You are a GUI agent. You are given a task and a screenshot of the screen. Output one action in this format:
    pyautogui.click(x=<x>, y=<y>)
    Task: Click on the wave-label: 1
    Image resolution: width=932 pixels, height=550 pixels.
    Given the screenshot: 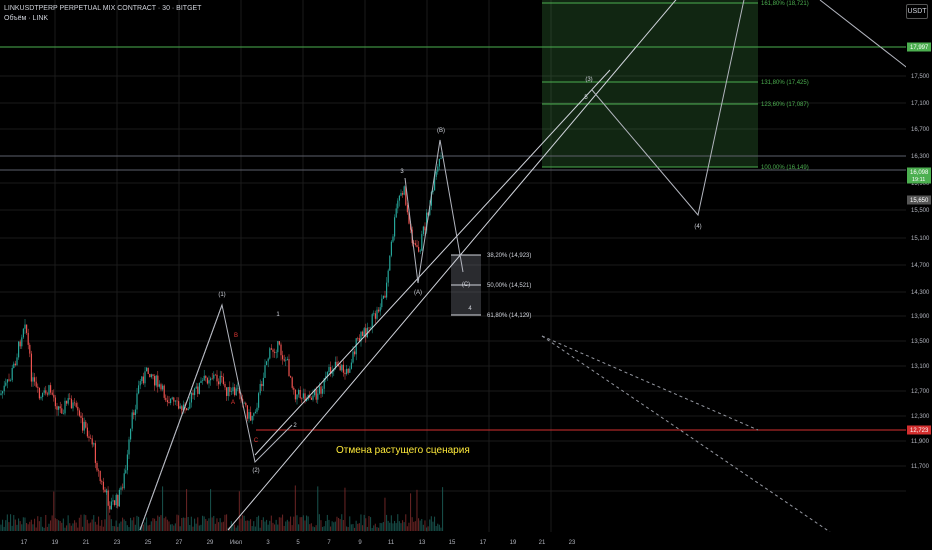 What is the action you would take?
    pyautogui.click(x=278, y=315)
    